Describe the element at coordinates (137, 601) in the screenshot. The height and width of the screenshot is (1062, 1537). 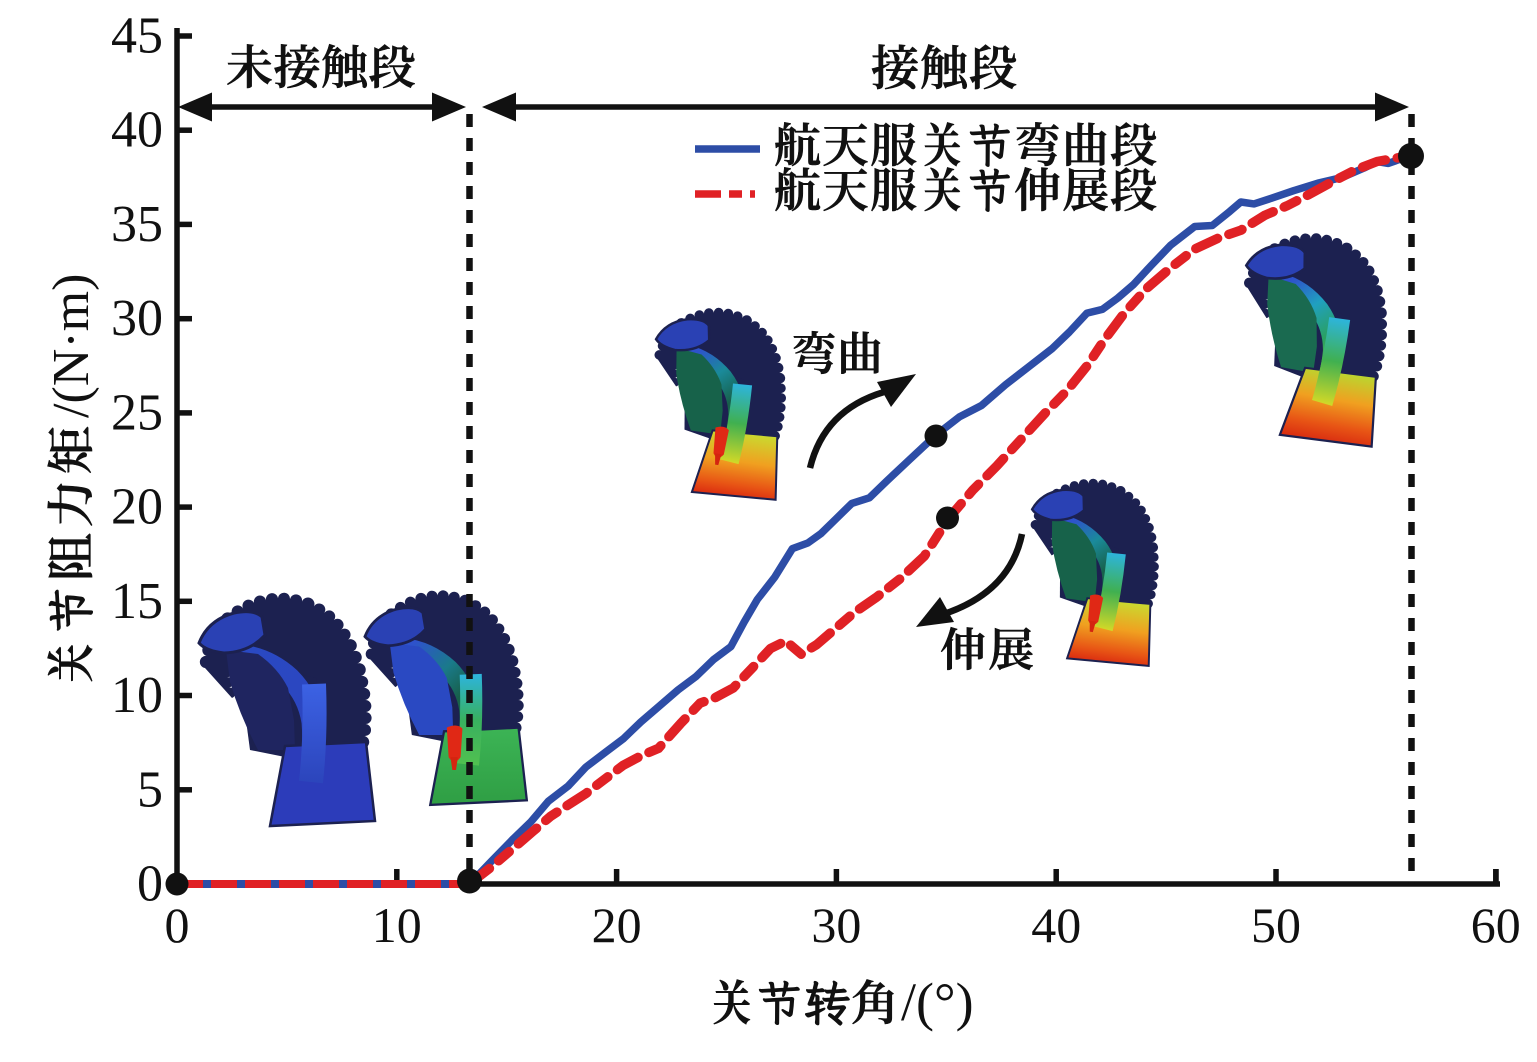
I see `svg-text: 15` at that location.